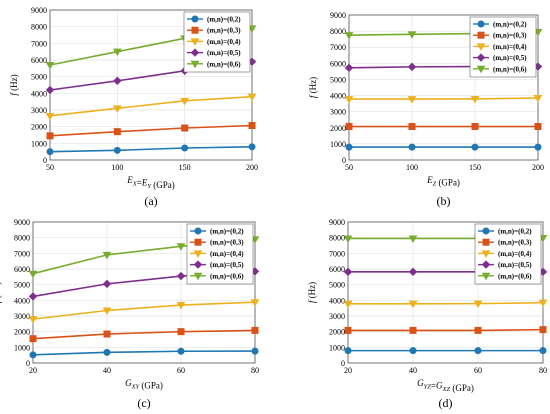  Describe the element at coordinates (181, 370) in the screenshot. I see `x-tick-label: 60` at that location.